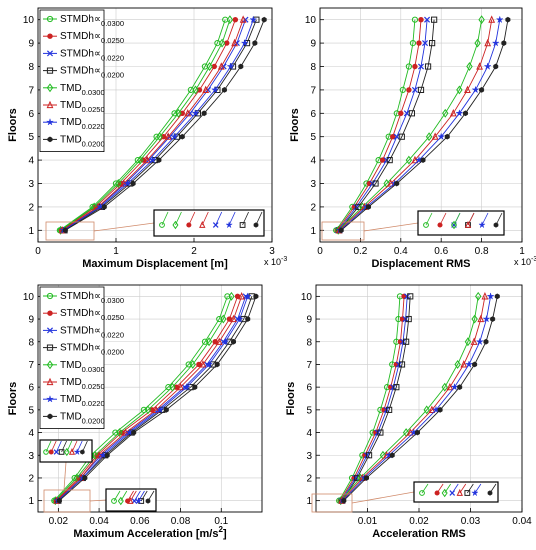  Describe the element at coordinates (421, 66) in the screenshot. I see `data-point-s3-f8` at that location.